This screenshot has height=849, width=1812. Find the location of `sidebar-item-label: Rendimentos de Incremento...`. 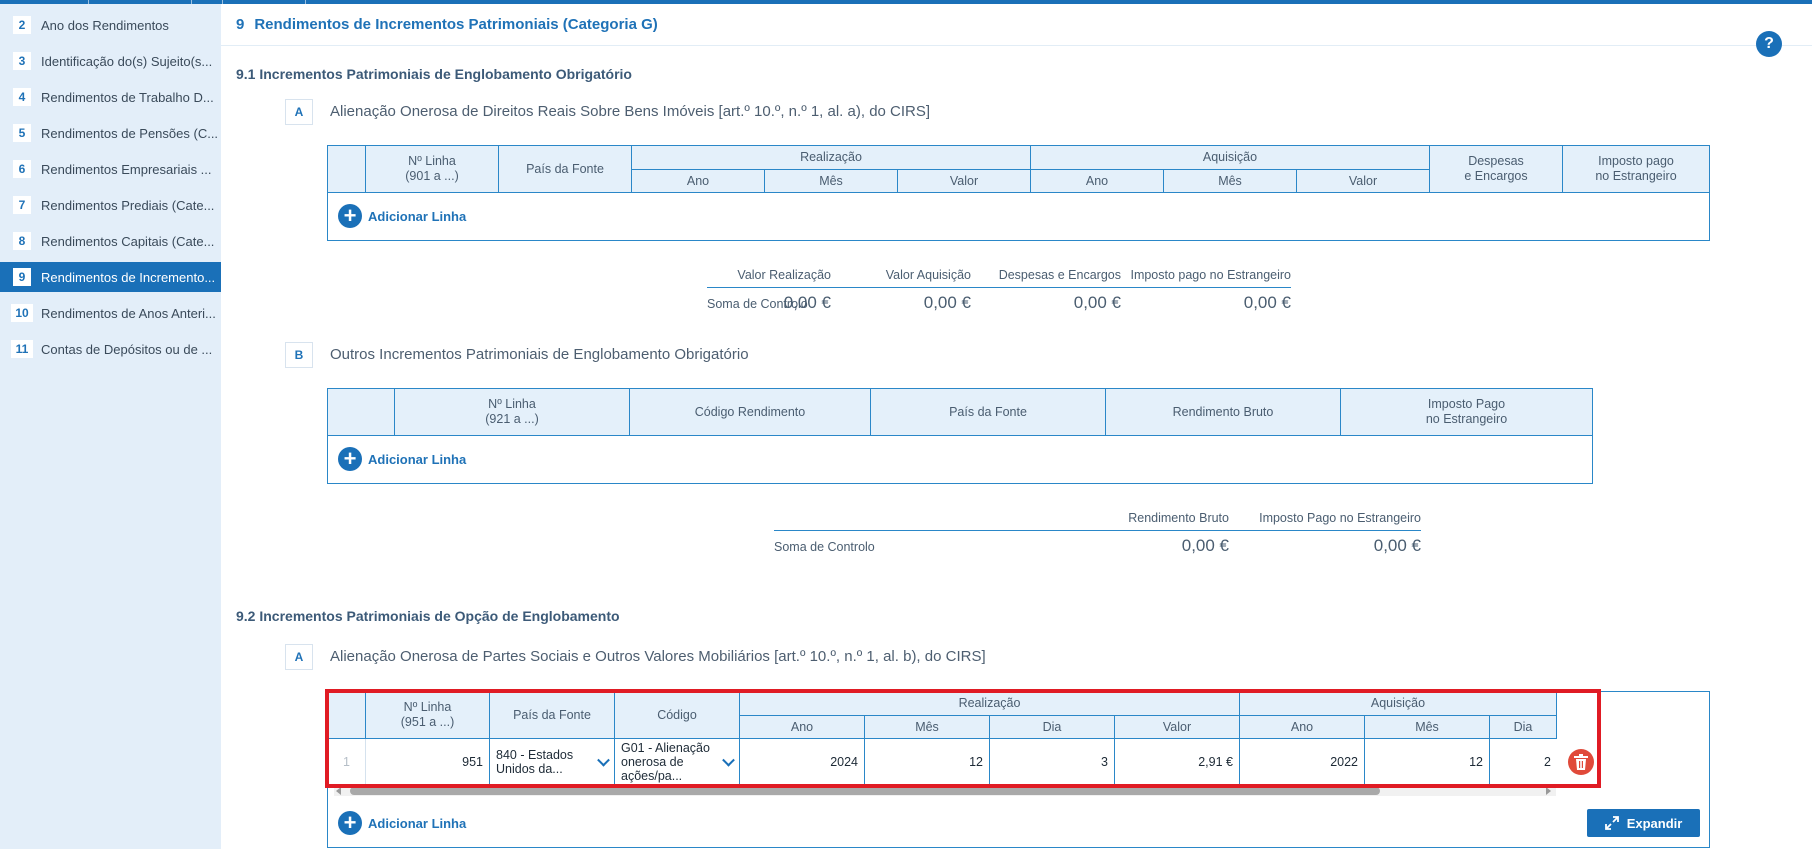

sidebar-item-label: Rendimentos de Incremento... is located at coordinates (128, 277).